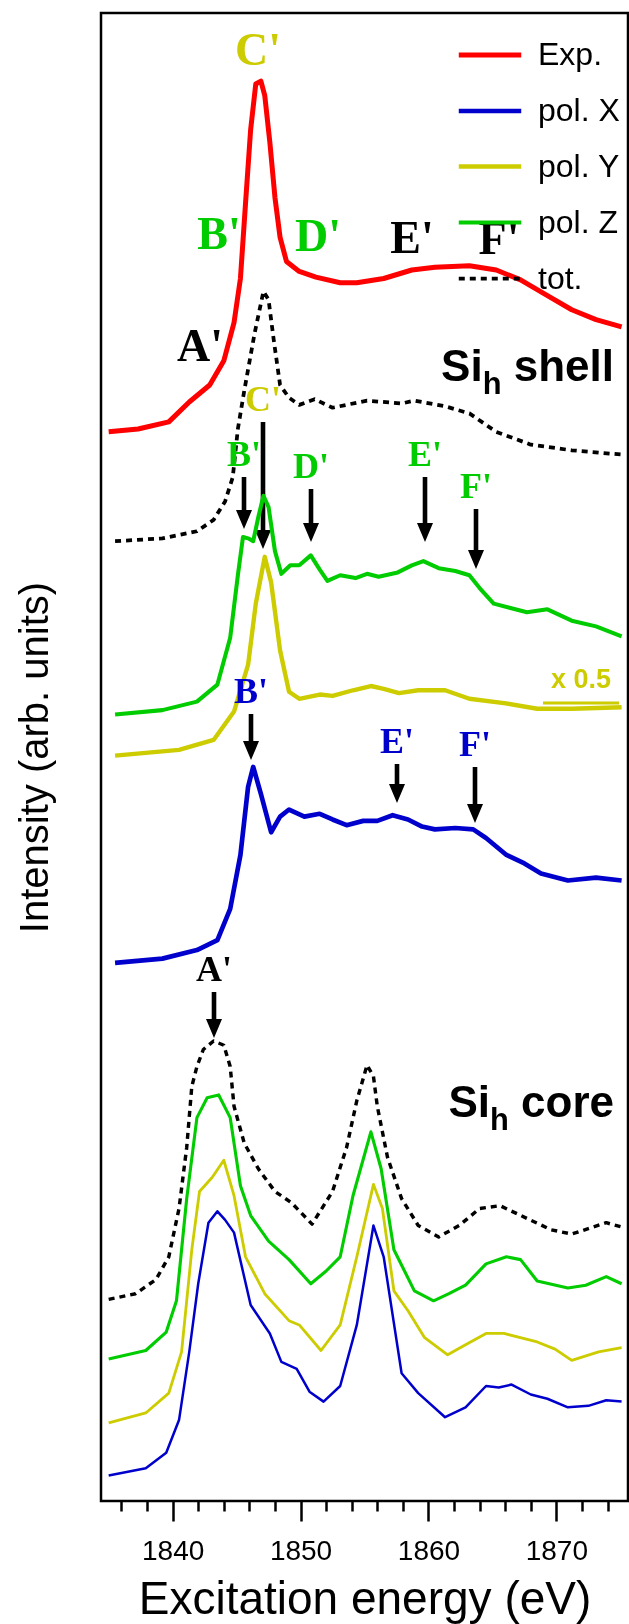  Describe the element at coordinates (429, 1550) in the screenshot. I see `x-tick-label: 1860` at that location.